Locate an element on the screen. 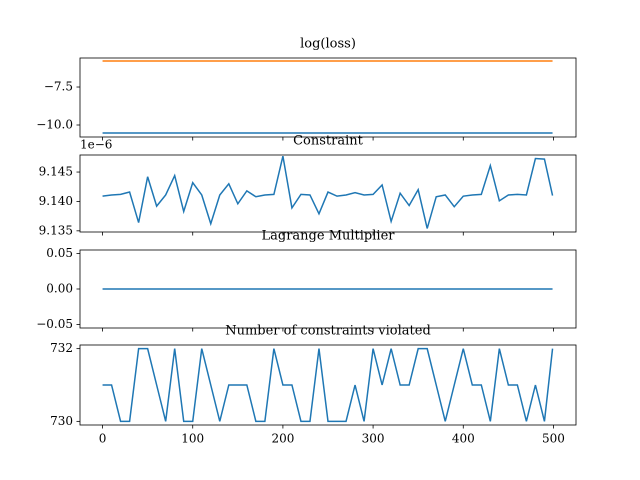 The height and width of the screenshot is (480, 640). x-tick-label: 200 is located at coordinates (282, 439).